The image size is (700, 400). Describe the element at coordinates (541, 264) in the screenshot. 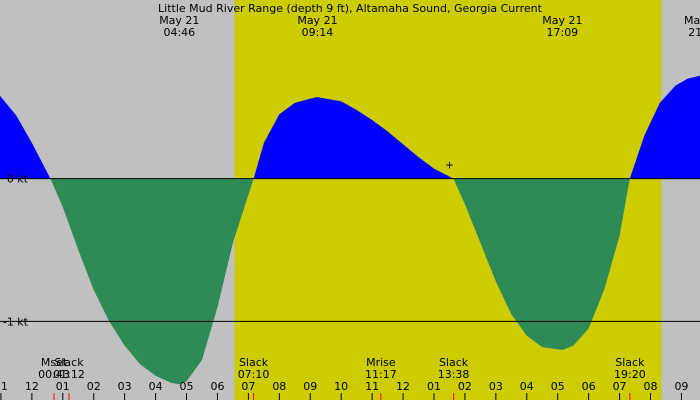

I see `ebb-area` at that location.